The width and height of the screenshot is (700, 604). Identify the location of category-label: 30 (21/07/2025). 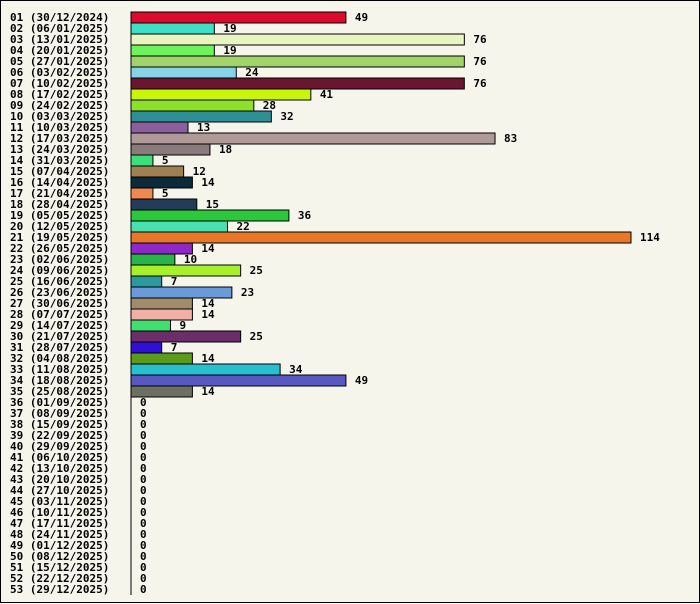
(59, 336).